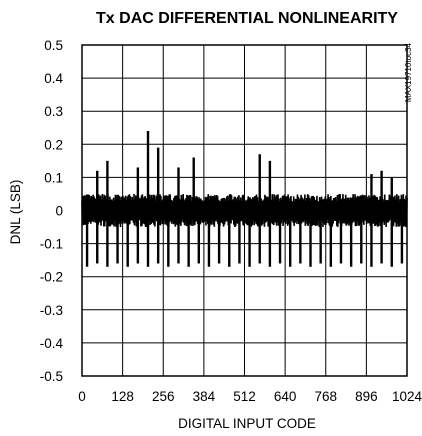  Describe the element at coordinates (204, 396) in the screenshot. I see `x-tick-label: 384` at that location.